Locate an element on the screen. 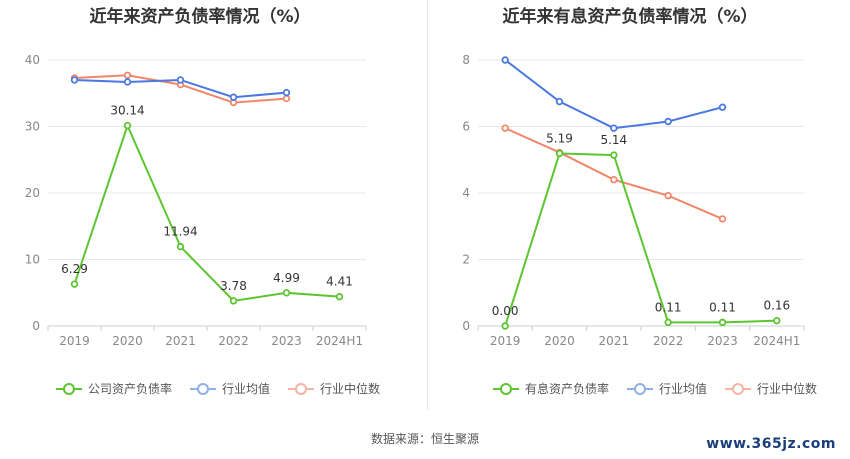  data-label: 4.99 is located at coordinates (286, 278).